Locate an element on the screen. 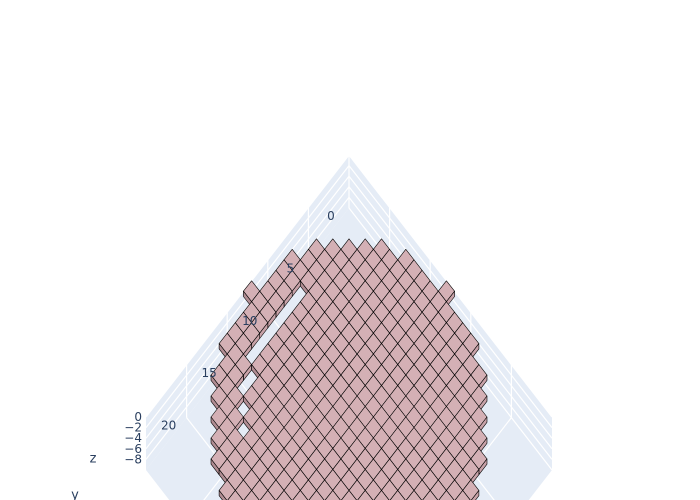 The image size is (700, 500). z-tick-label: 0 is located at coordinates (138, 417).